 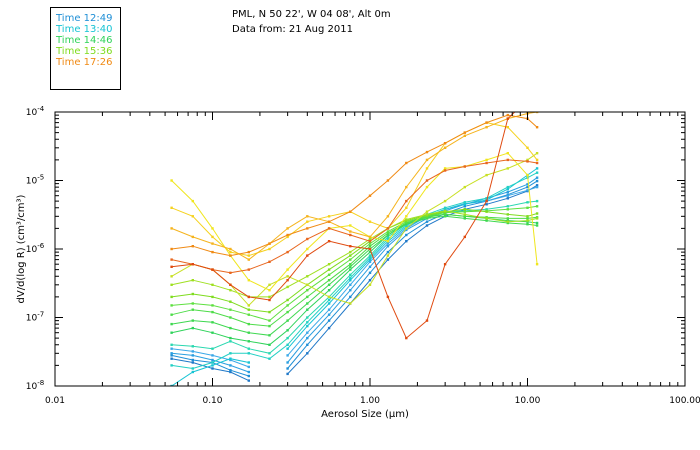 I want to click on y-axis-title: dV/d(log R) (cm³/cm³), so click(x=21, y=248).